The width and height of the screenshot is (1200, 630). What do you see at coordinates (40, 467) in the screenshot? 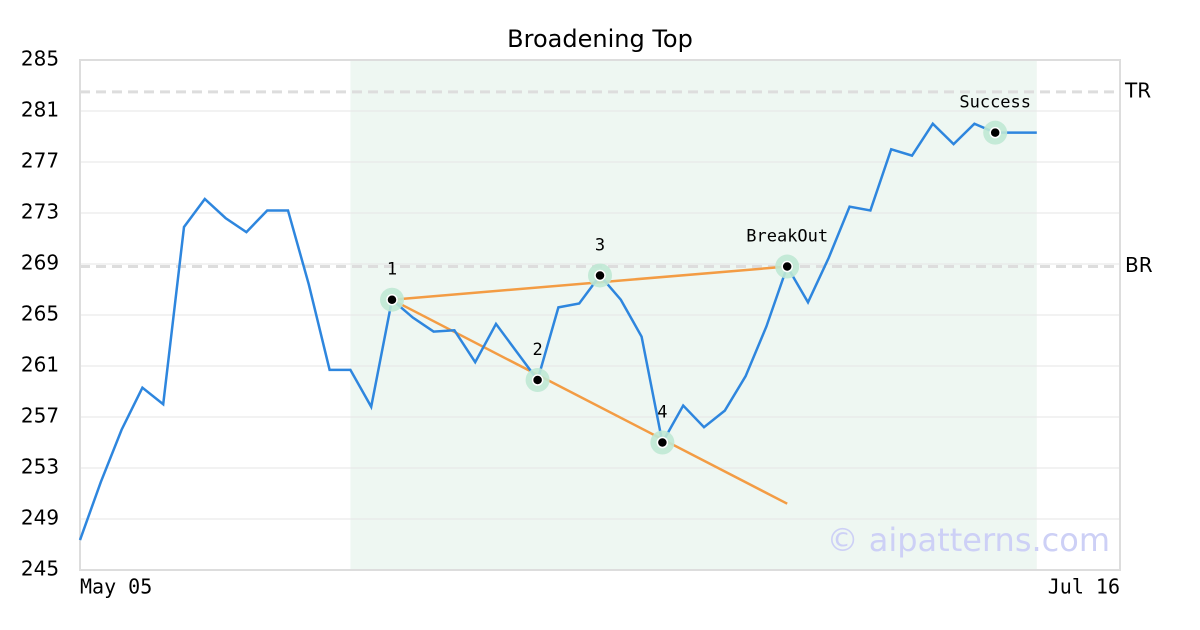
I see `y-tick-label: 253` at bounding box center [40, 467].